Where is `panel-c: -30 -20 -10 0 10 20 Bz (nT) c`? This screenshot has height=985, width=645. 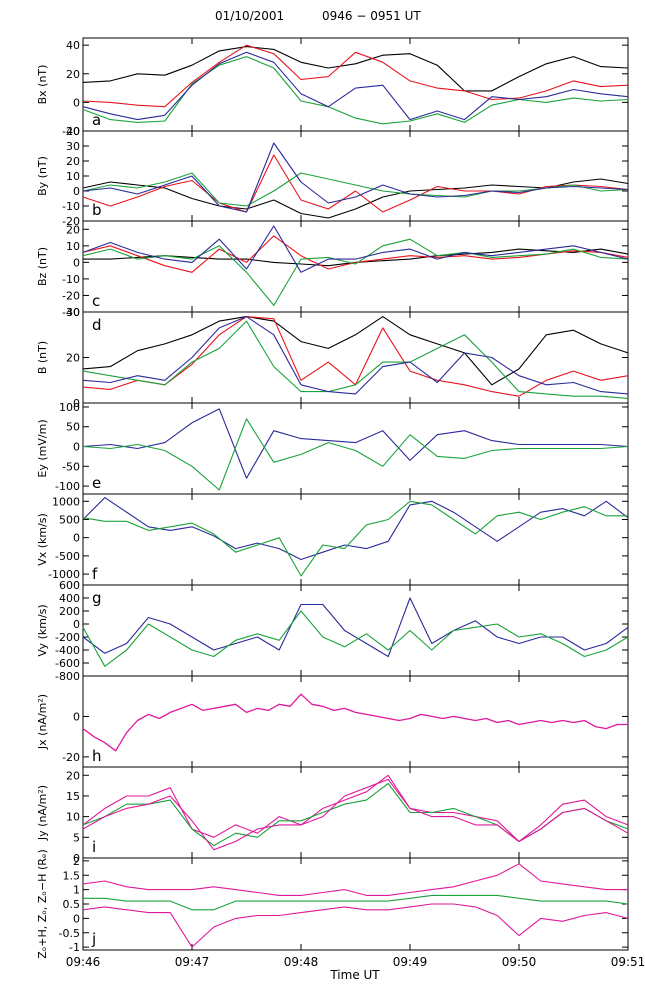 panel-c: -30 -20 -10 0 10 20 Bz (nT) c is located at coordinates (332, 269).